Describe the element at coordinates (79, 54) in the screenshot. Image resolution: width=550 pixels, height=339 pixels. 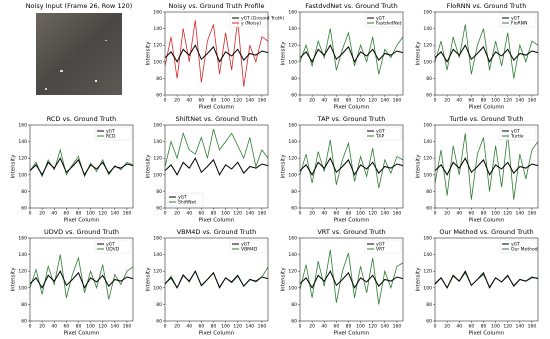
I see `noisy-image` at that location.